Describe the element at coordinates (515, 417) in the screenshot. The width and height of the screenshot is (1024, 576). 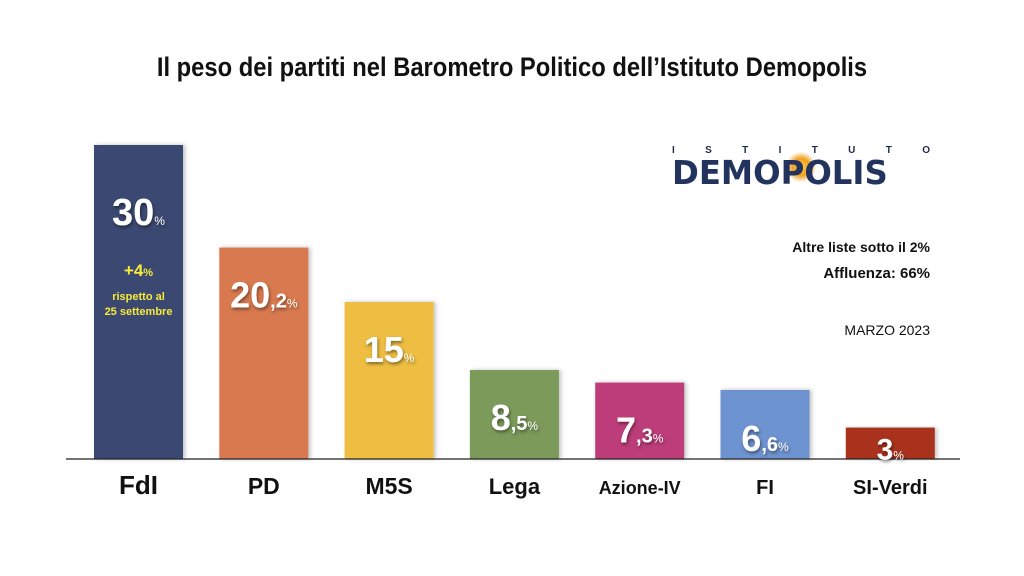
I see `value-label-lega: 8,5%` at that location.